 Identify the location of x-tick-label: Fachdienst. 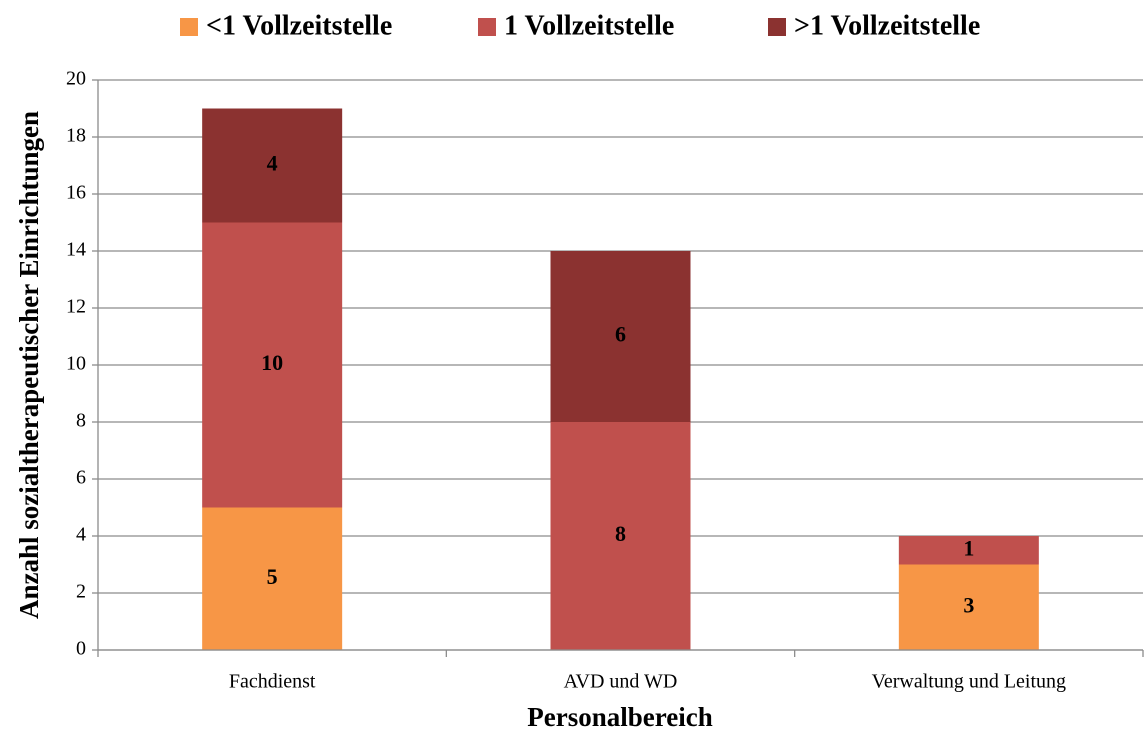
(272, 682).